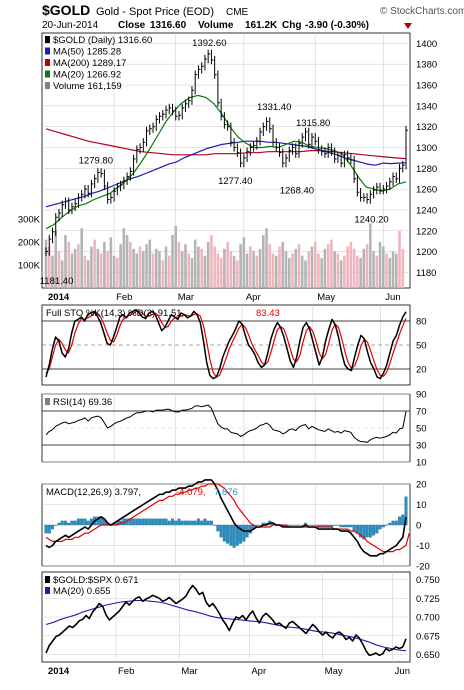 The width and height of the screenshot is (464, 690). What do you see at coordinates (82, 402) in the screenshot?
I see `rsi-title: RSI(14) 69.36` at bounding box center [82, 402].